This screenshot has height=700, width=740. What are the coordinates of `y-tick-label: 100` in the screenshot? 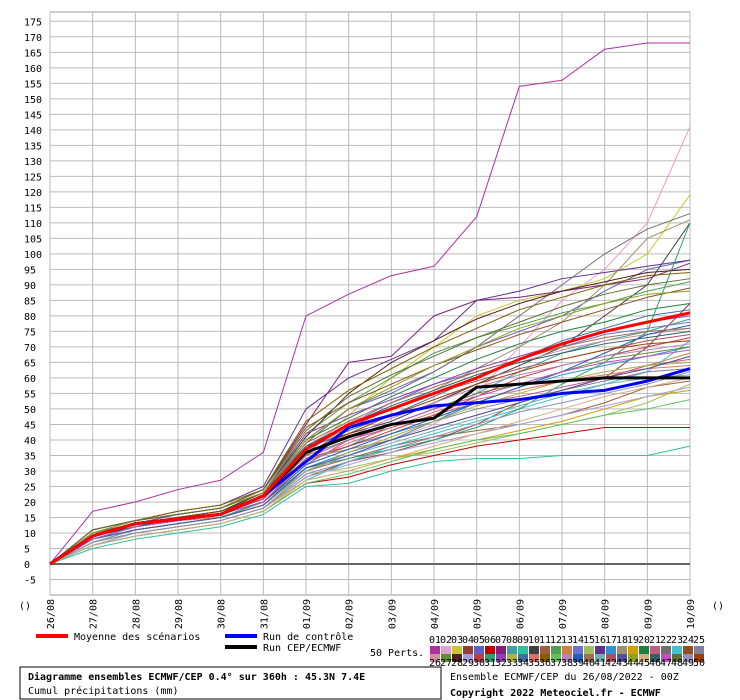 It's located at (33, 255).